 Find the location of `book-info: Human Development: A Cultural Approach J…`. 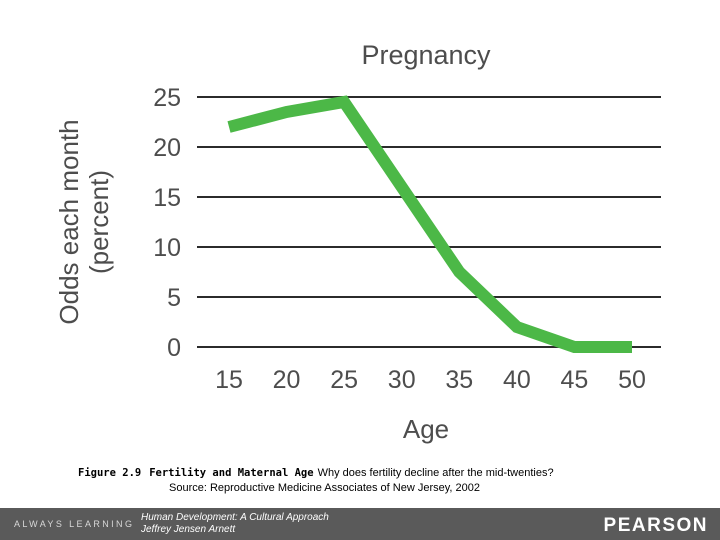

book-info: Human Development: A Cultural Approach J… is located at coordinates (235, 524).